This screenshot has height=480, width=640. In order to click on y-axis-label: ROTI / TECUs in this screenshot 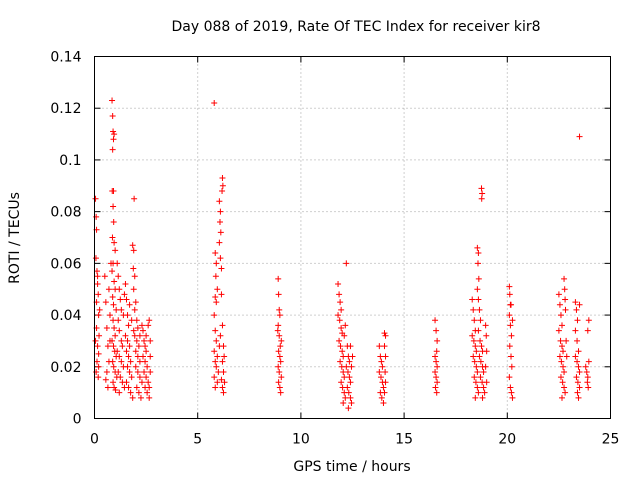, I will do `click(15, 238)`.